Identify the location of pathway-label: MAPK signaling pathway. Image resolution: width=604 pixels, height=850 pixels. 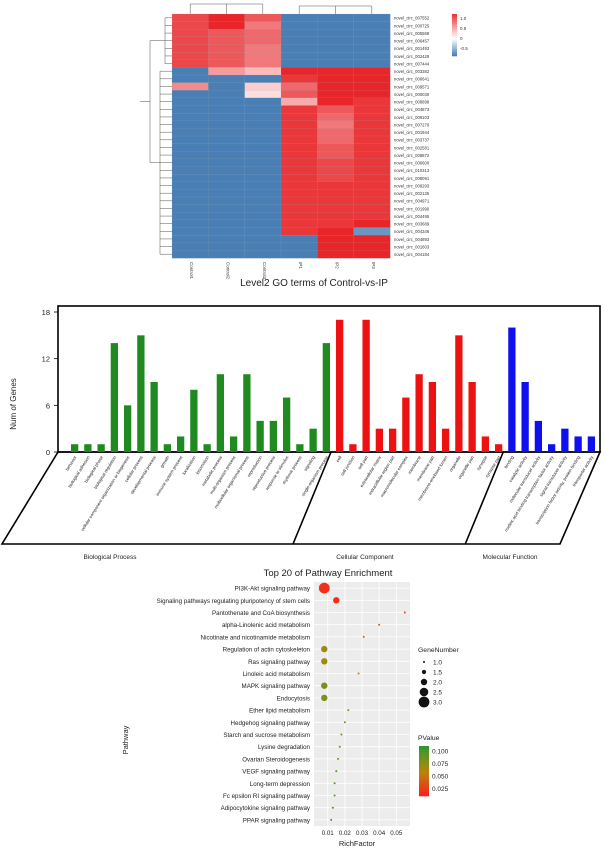
(276, 686).